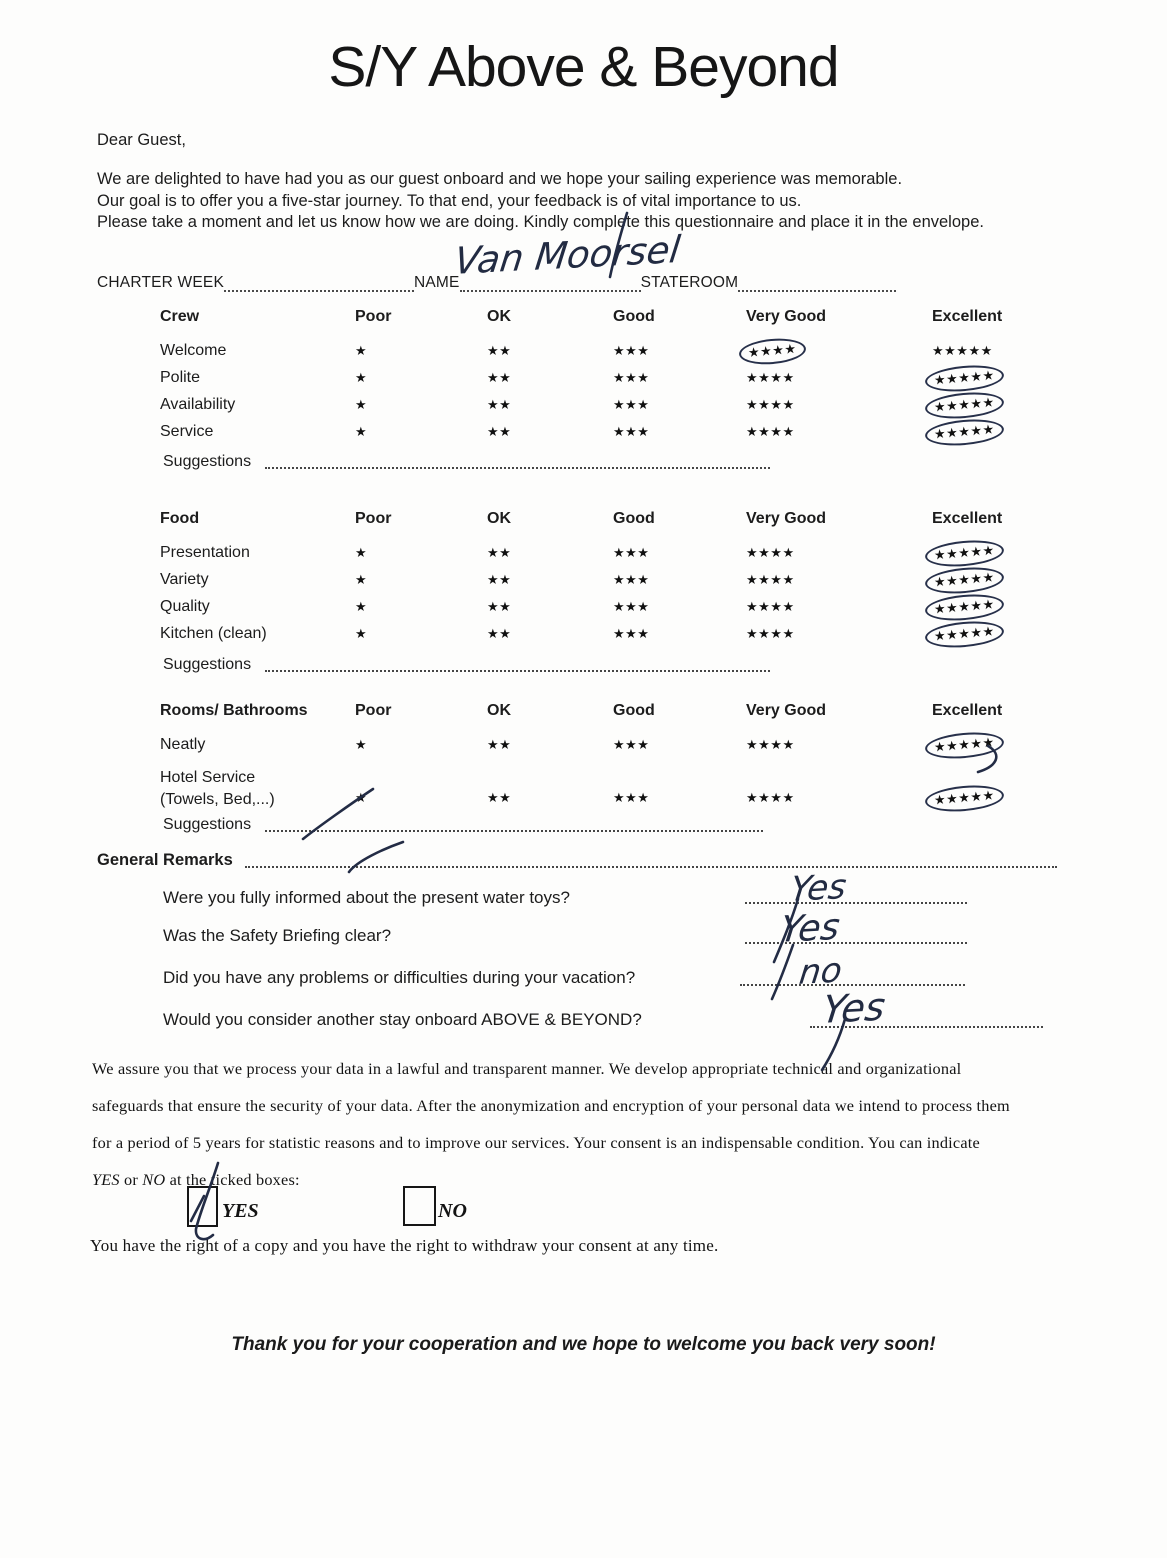  Describe the element at coordinates (437, 282) in the screenshot. I see `name-label: NAME` at that location.